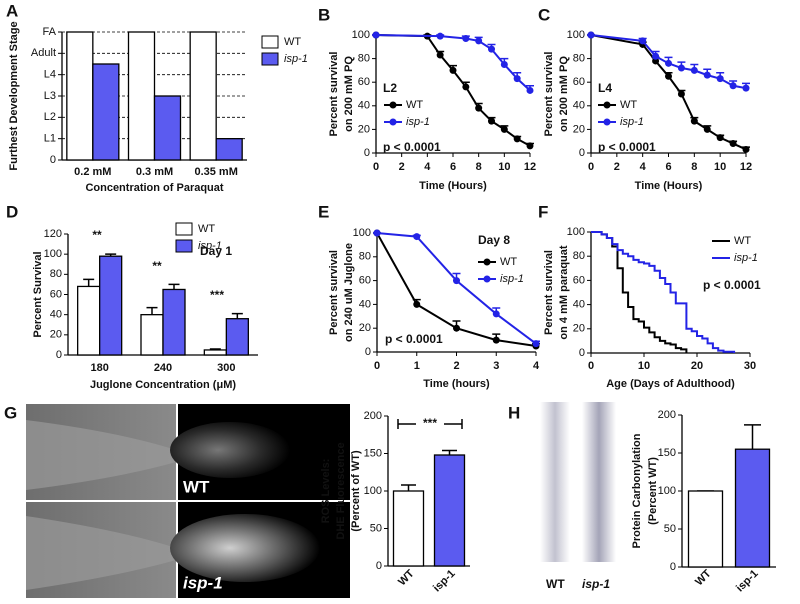 Image resolution: width=800 pixels, height=604 pixels. Describe the element at coordinates (564, 292) in the screenshot. I see `y-axis-label: on 4 mM paraquat` at that location.